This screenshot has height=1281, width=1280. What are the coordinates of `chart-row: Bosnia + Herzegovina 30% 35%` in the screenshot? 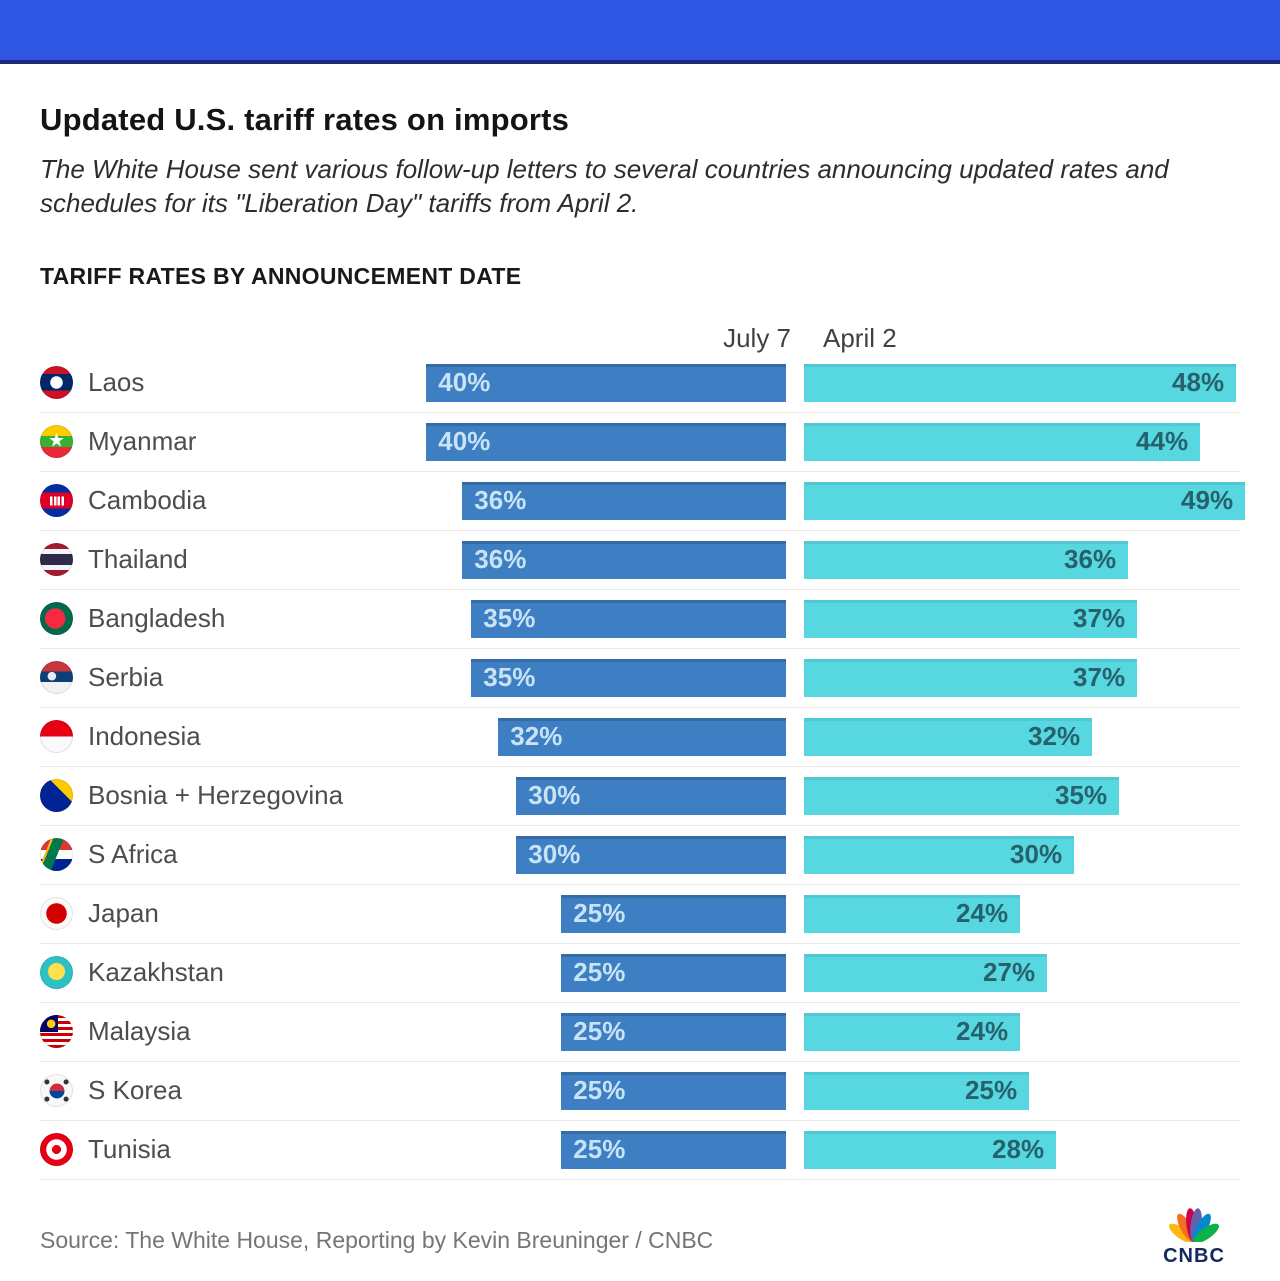 It's located at (640, 796).